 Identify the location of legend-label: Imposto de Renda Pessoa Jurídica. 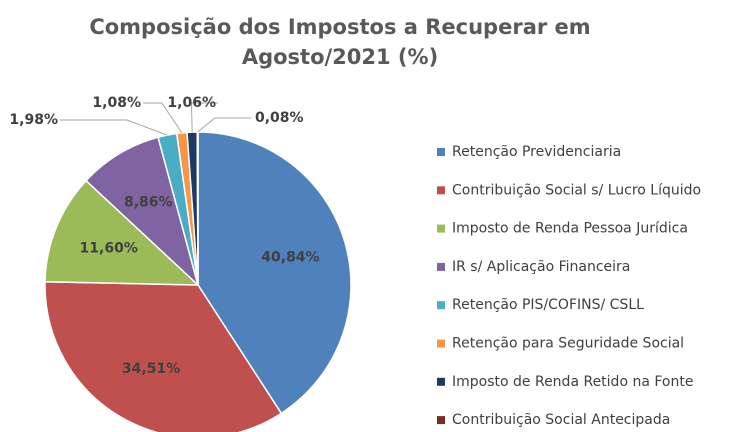
(570, 229).